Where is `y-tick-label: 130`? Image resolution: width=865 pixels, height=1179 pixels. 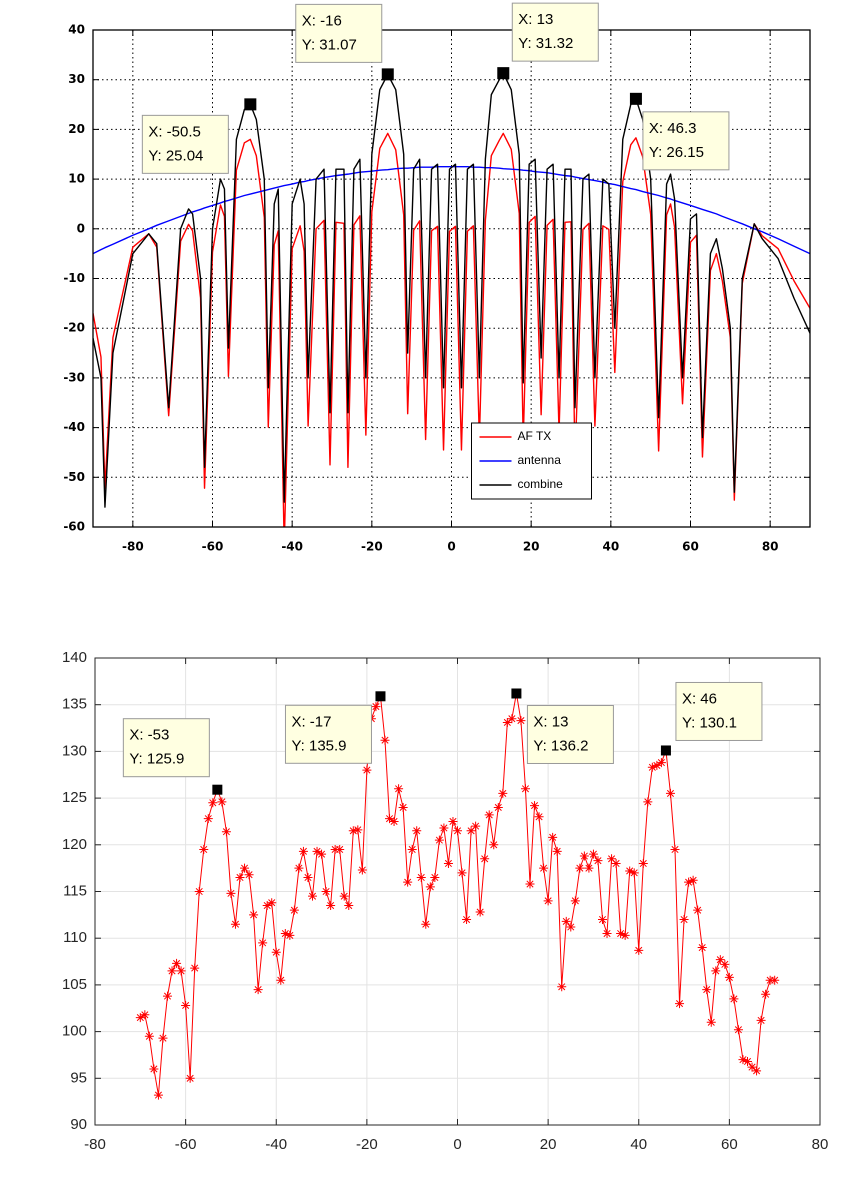
y-tick-label: 130 is located at coordinates (74, 750).